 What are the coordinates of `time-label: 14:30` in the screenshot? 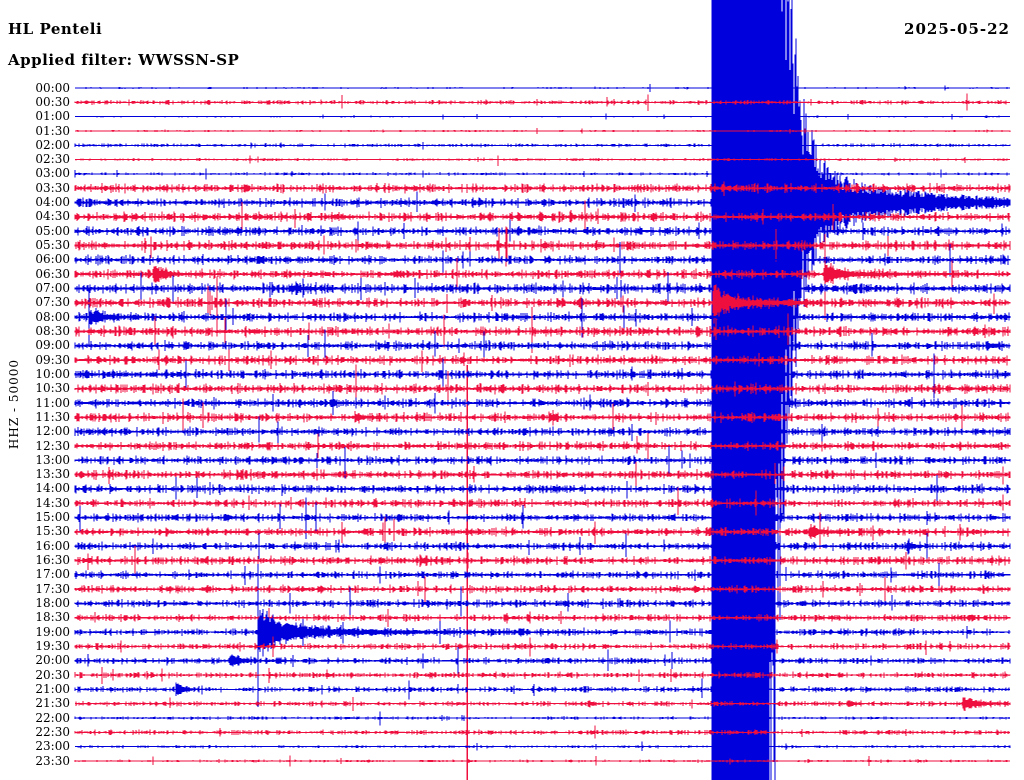 It's located at (52, 502).